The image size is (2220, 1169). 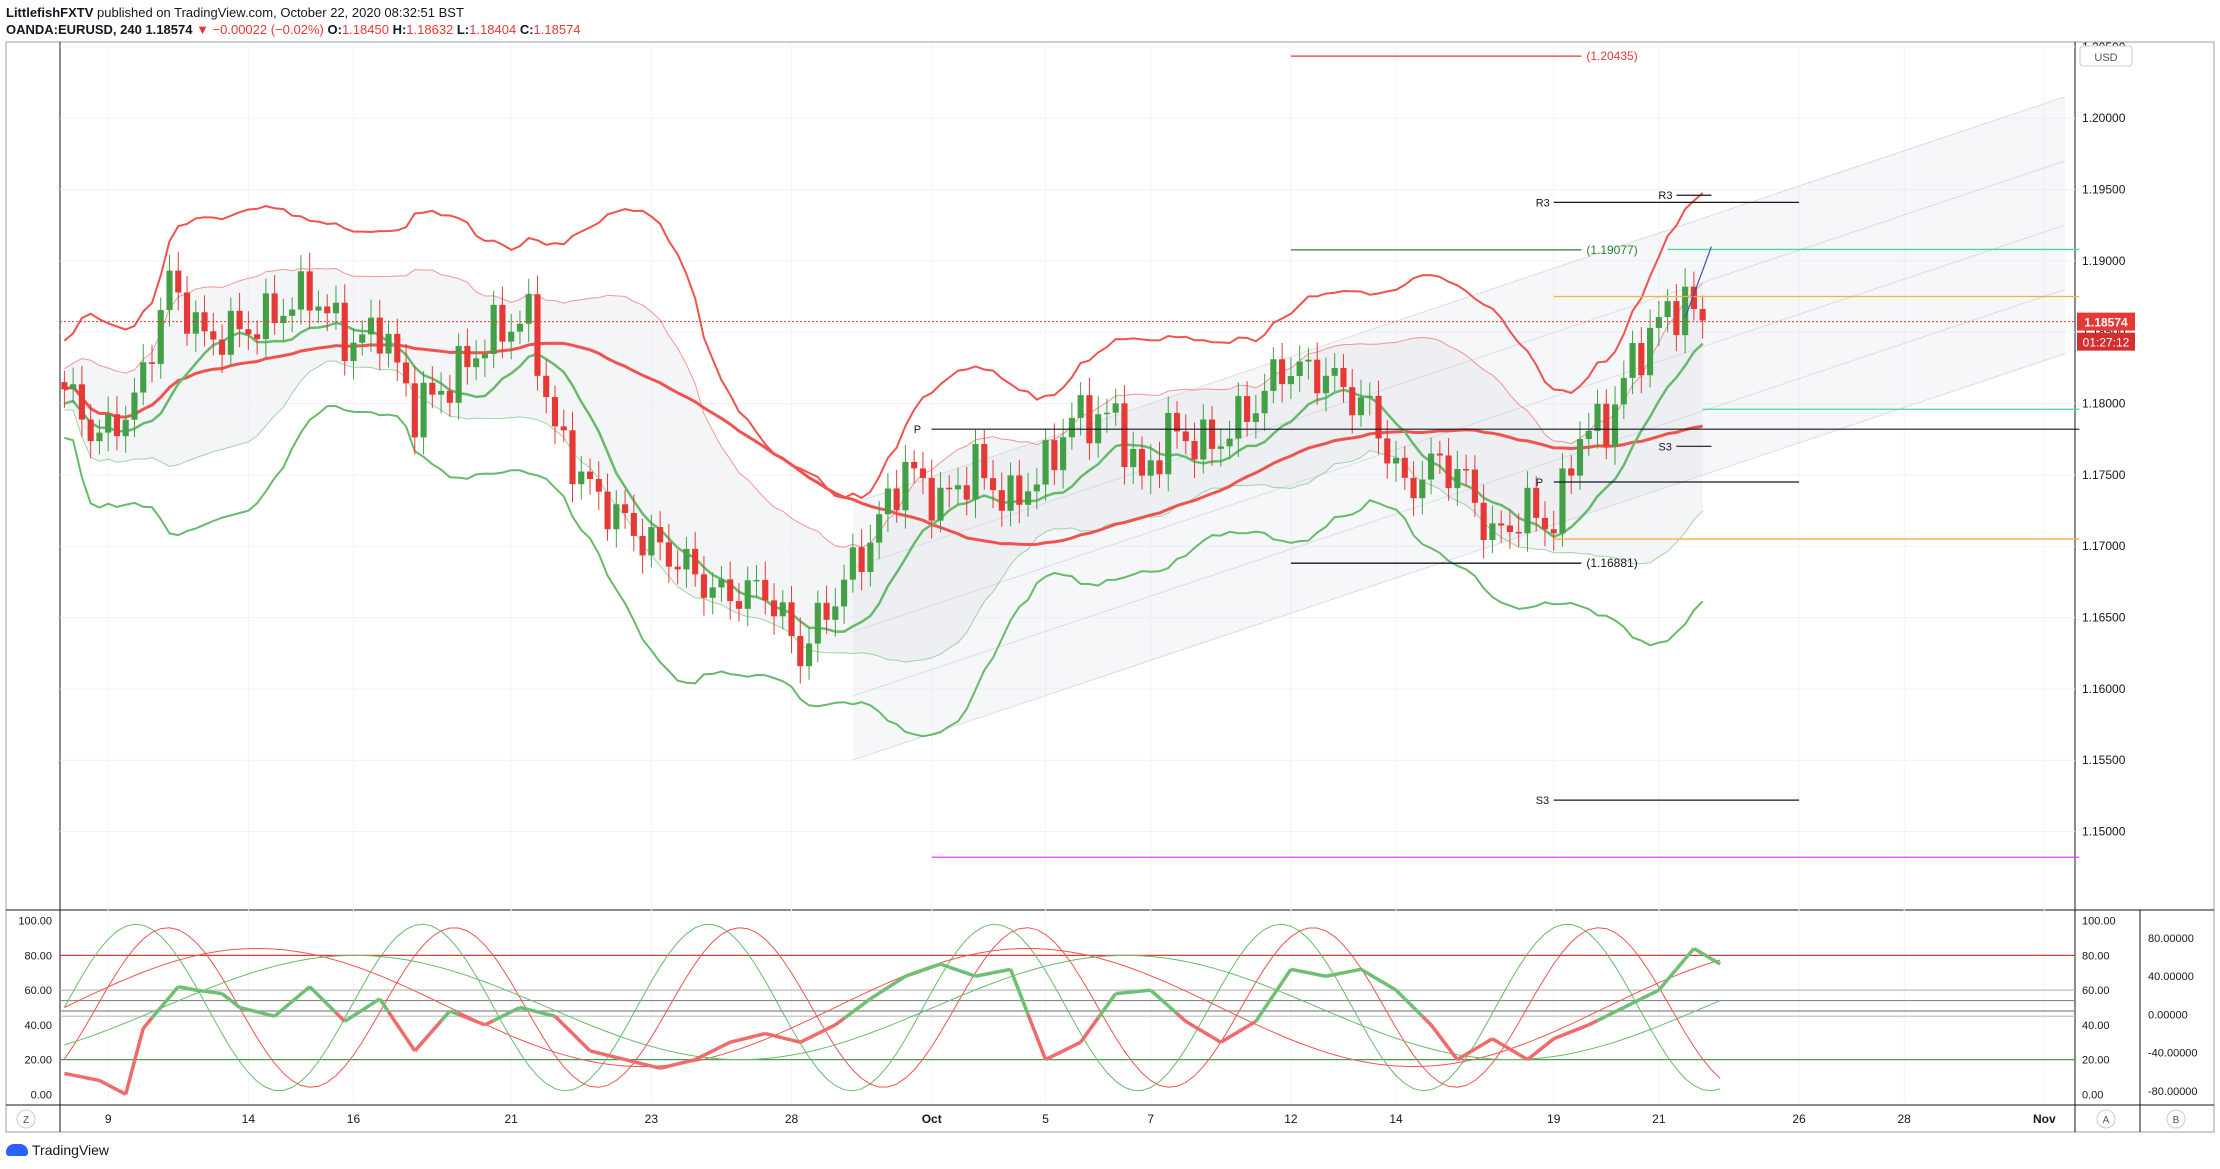 I want to click on time-tick-label: 19, so click(x=1554, y=1119).